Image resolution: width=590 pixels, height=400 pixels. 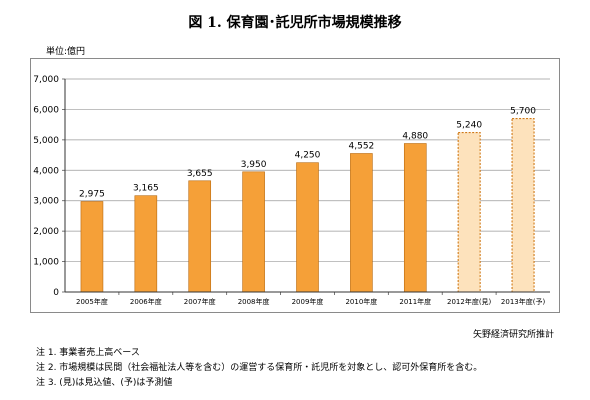 I want to click on value-label: 3,950, so click(x=254, y=165).